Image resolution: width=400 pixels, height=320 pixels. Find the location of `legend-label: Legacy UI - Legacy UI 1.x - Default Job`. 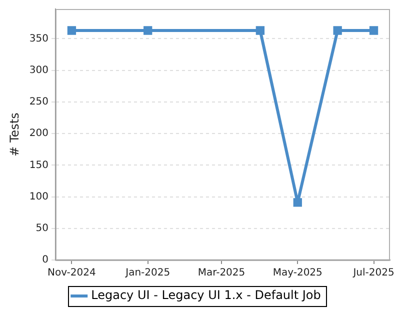

legend-label: Legacy UI - Legacy UI 1.x - Default Job is located at coordinates (206, 295).